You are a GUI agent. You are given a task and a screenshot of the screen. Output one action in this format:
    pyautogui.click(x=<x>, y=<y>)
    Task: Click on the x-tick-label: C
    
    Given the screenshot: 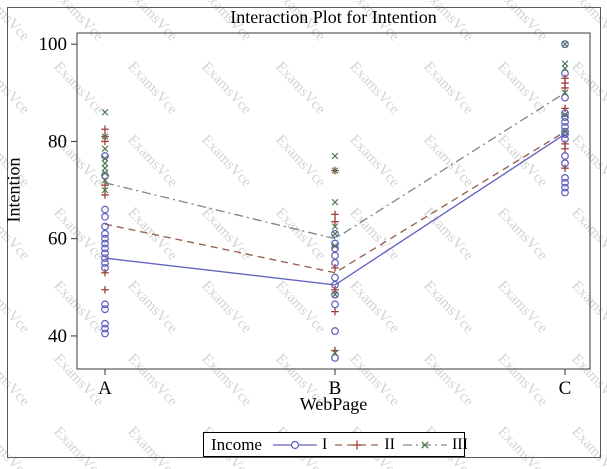 What is the action you would take?
    pyautogui.click(x=565, y=388)
    